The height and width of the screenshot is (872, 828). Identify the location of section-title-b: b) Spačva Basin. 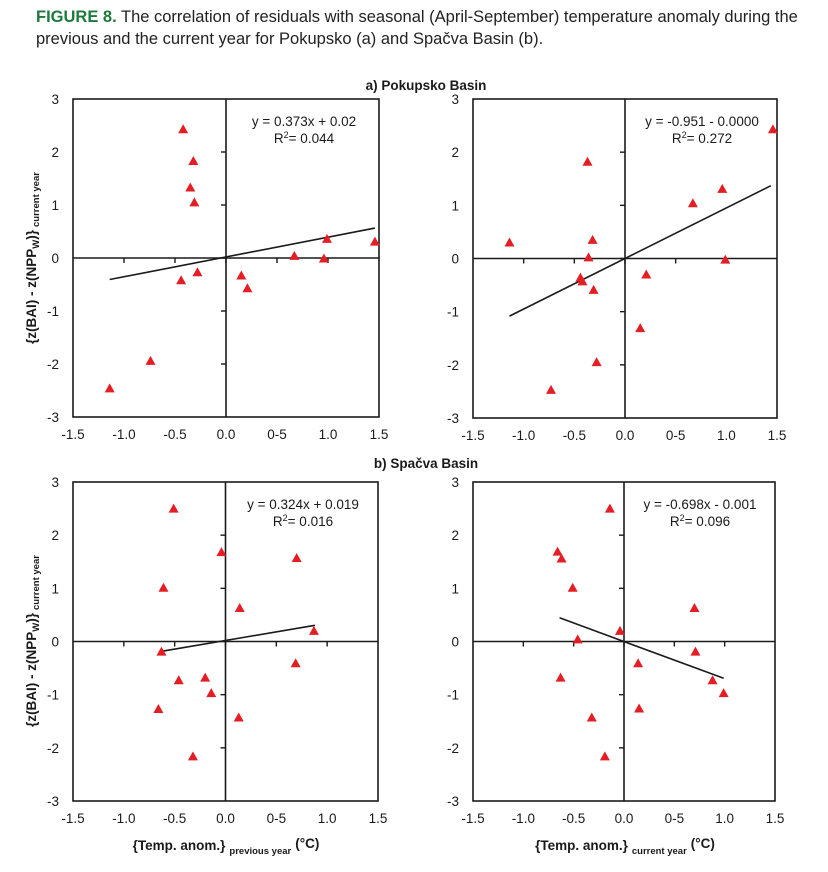
(426, 463).